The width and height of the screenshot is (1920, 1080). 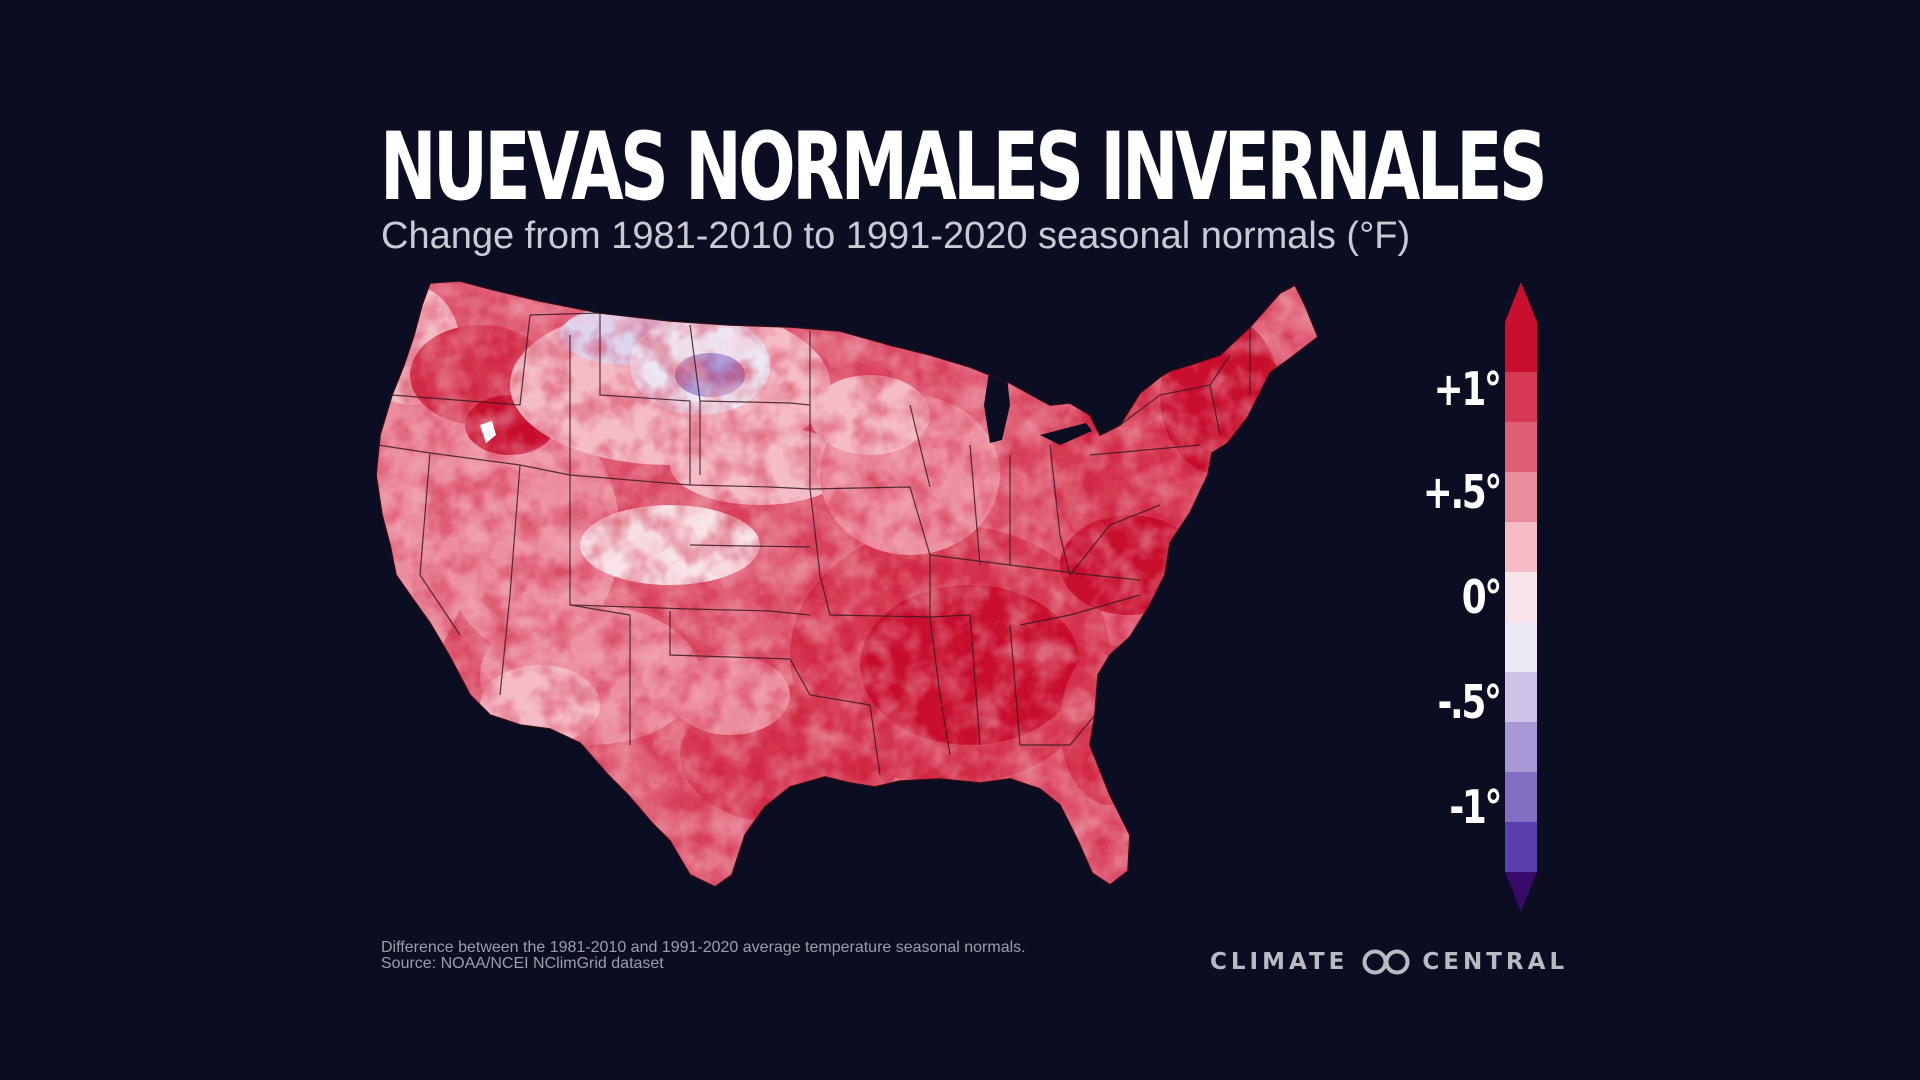 I want to click on footnote-source: Source: NOAA/NCEI NClimGrid dataset, so click(x=522, y=963).